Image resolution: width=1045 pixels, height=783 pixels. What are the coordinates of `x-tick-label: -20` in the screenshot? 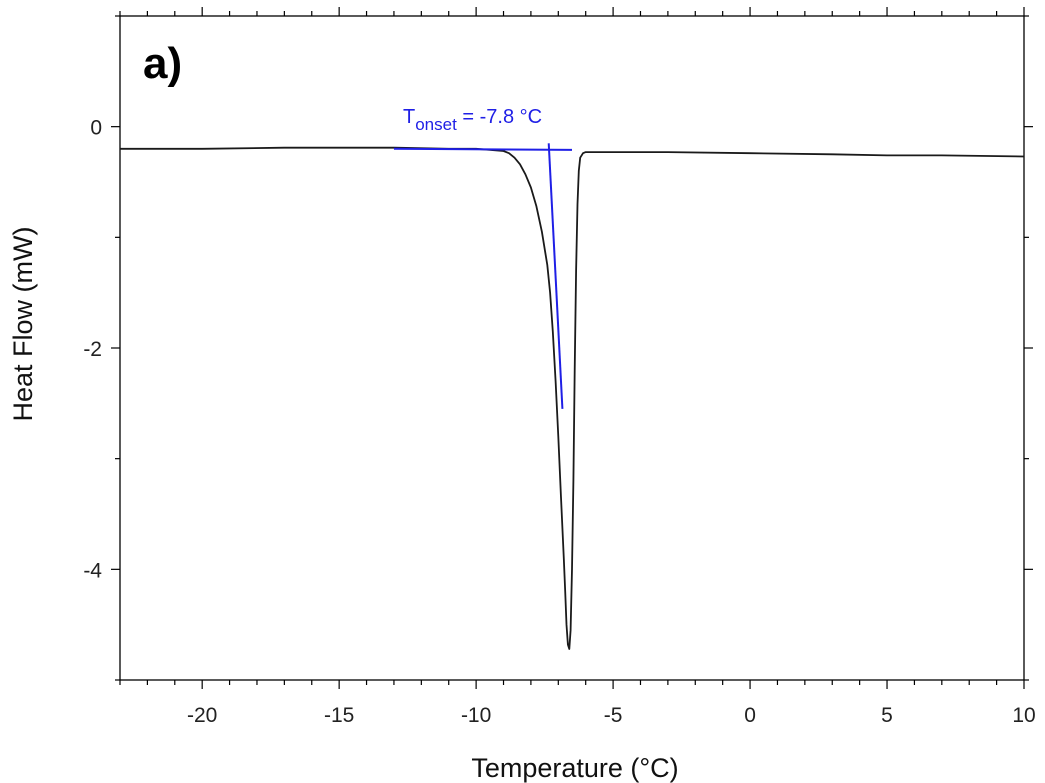 It's located at (202, 715).